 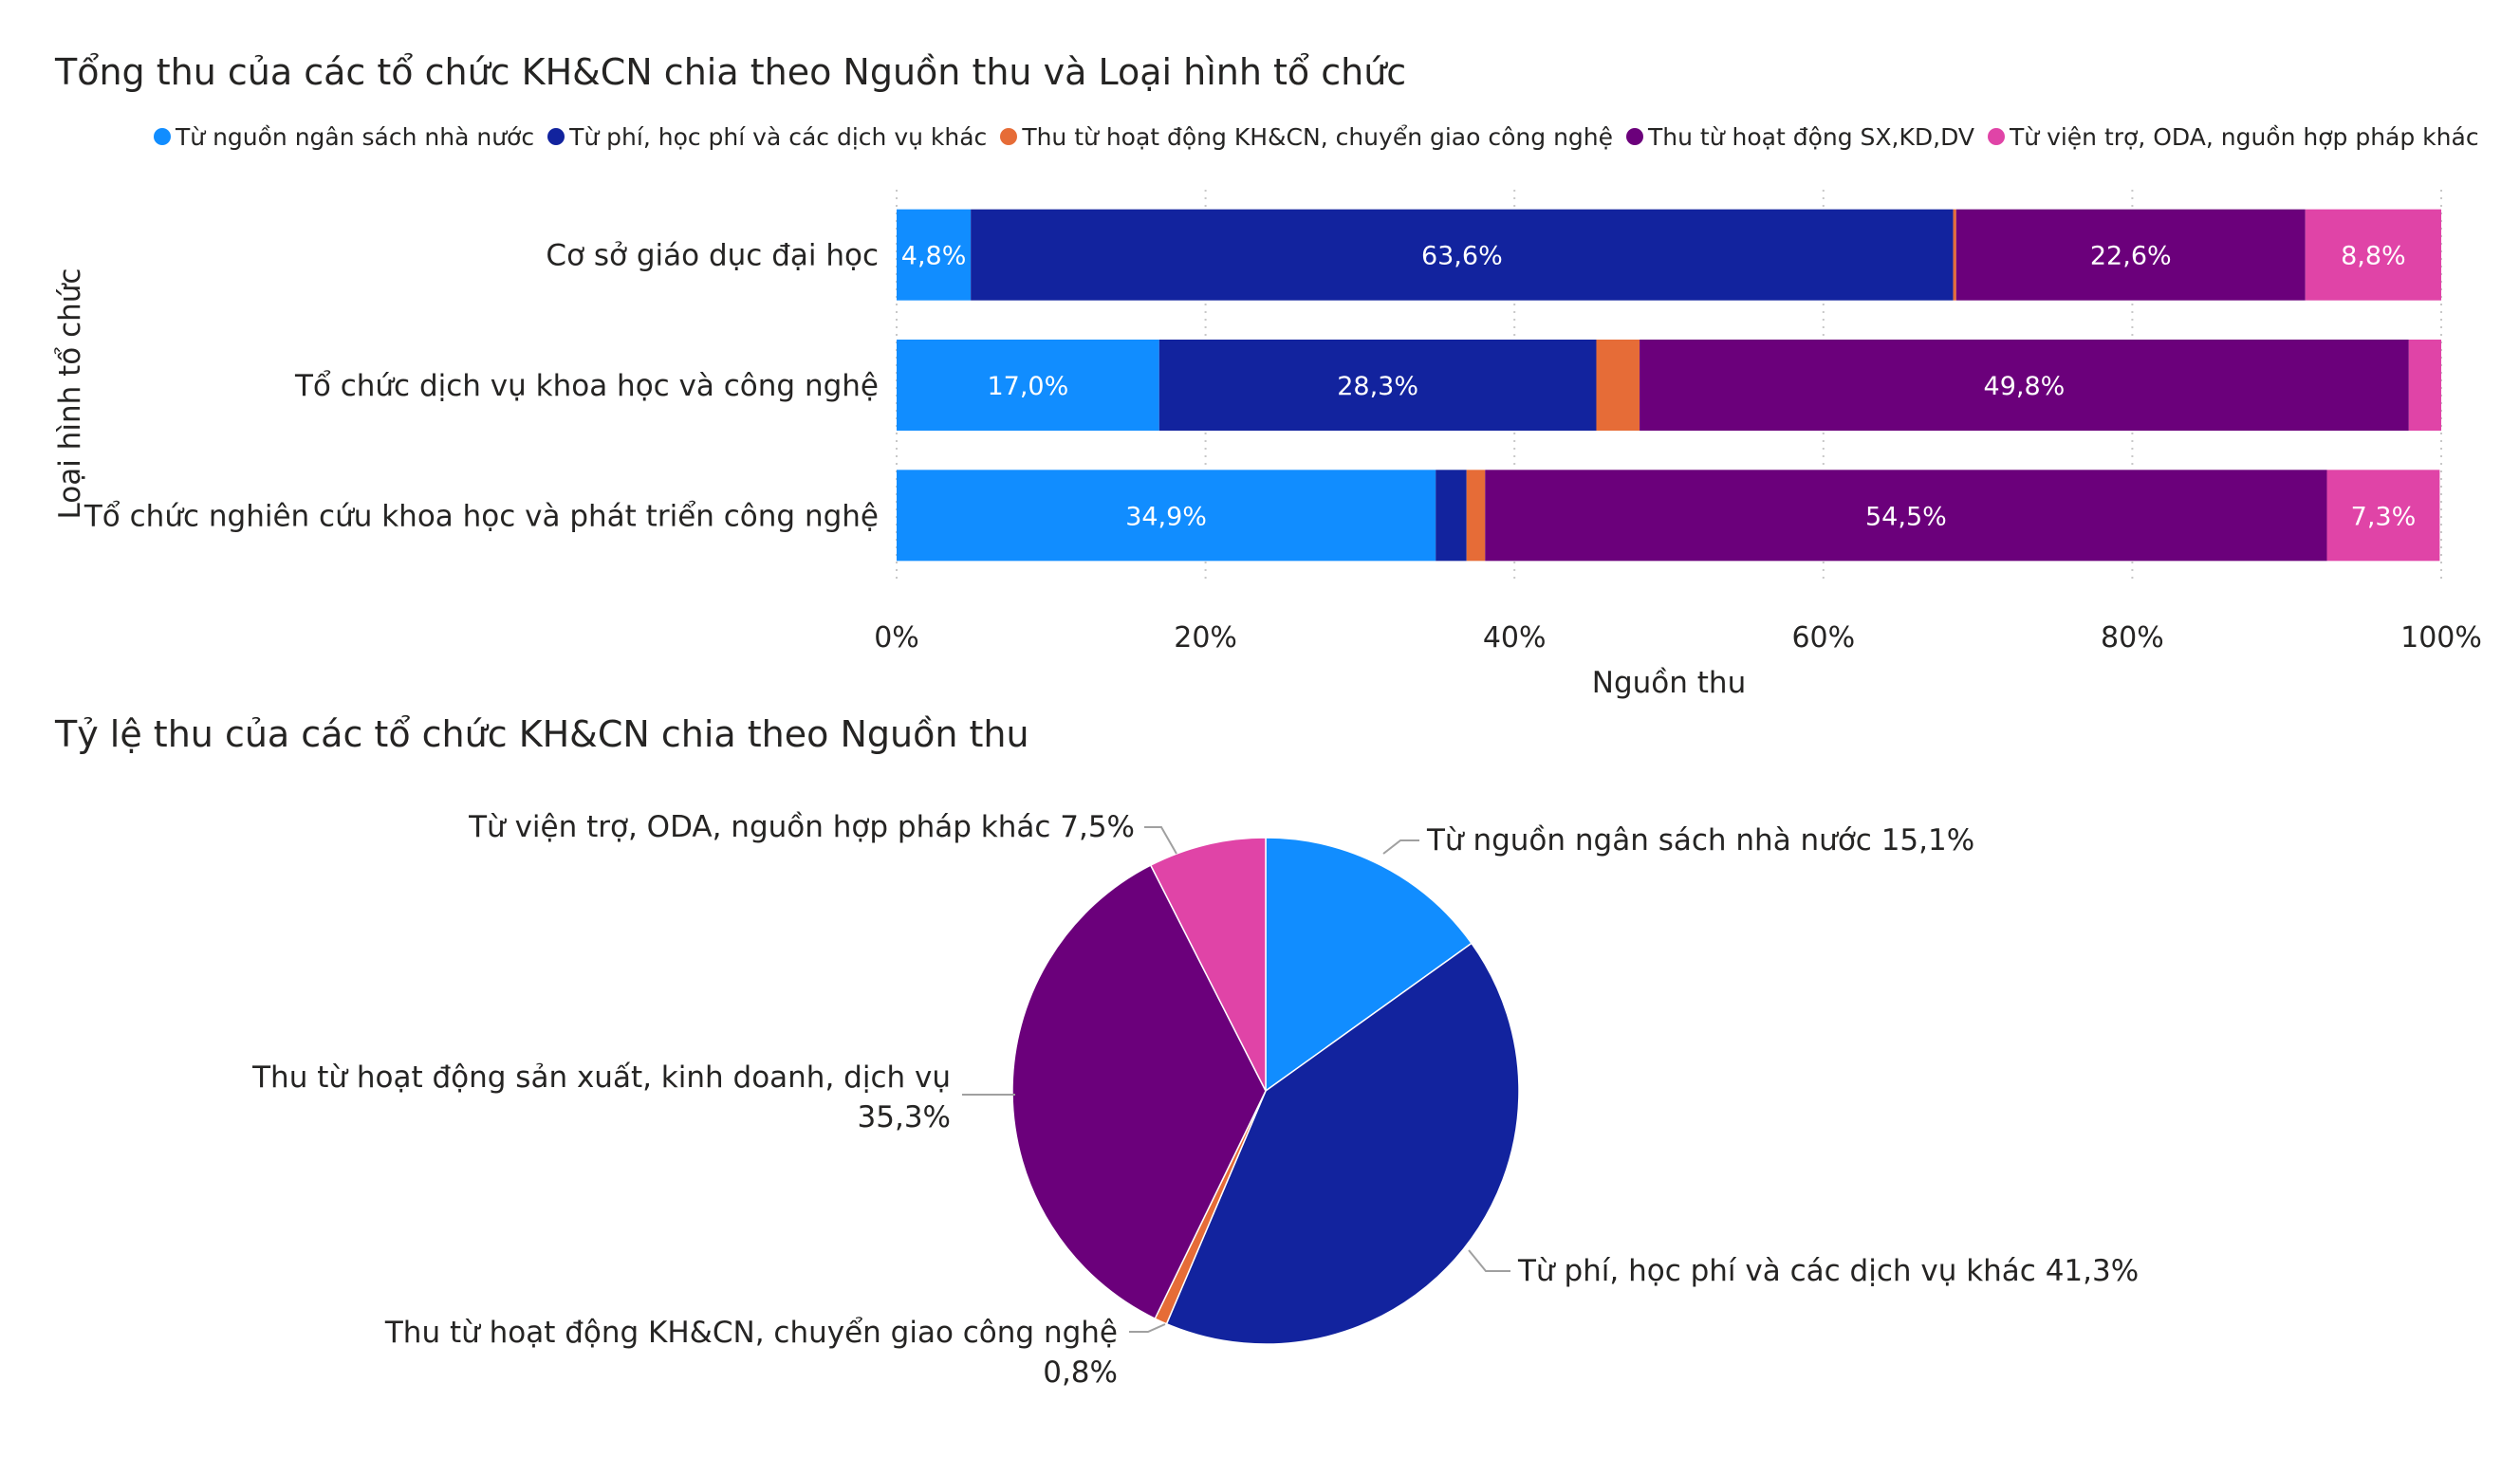 What do you see at coordinates (896, 638) in the screenshot?
I see `x-tick-label: 0%` at bounding box center [896, 638].